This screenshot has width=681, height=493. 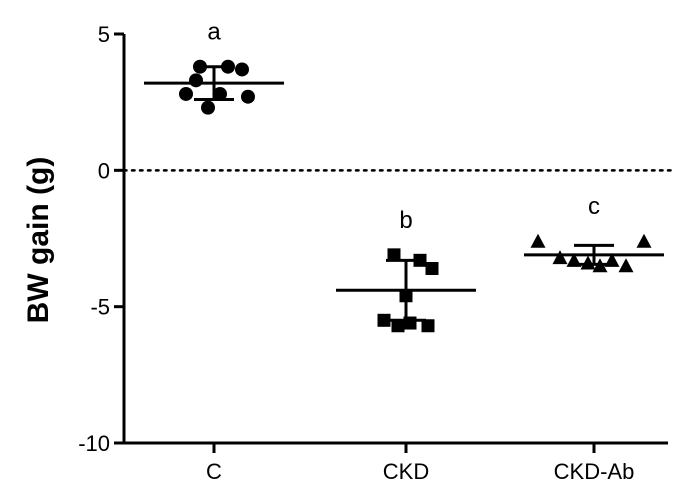 I want to click on y-tick-label: -5, so click(x=100, y=307).